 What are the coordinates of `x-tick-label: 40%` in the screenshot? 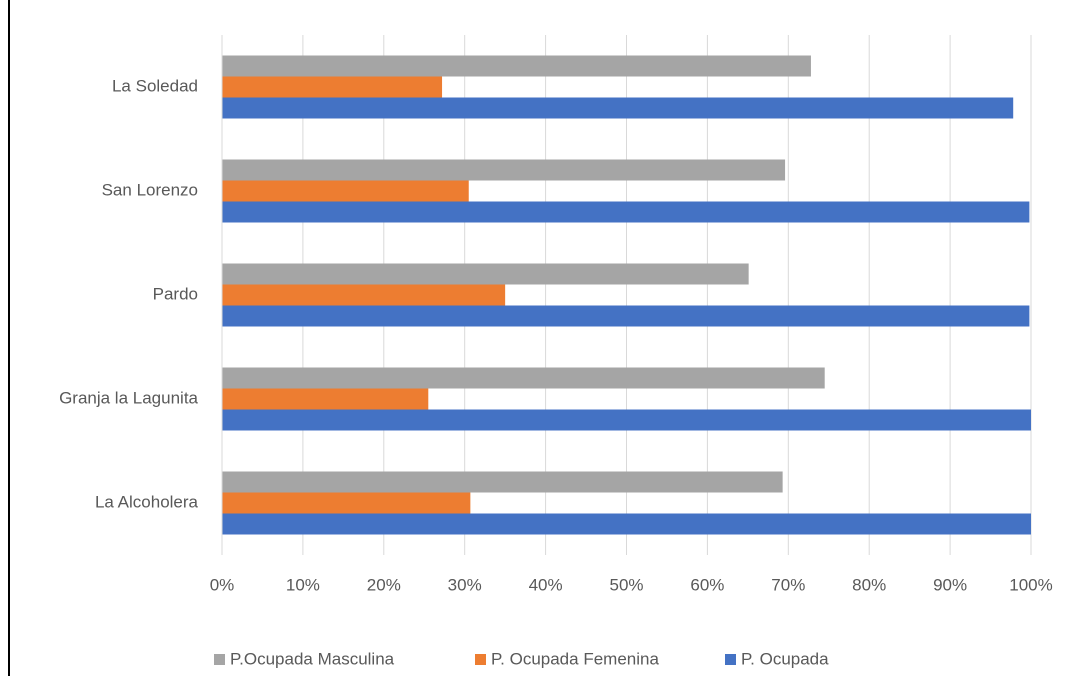 It's located at (546, 584).